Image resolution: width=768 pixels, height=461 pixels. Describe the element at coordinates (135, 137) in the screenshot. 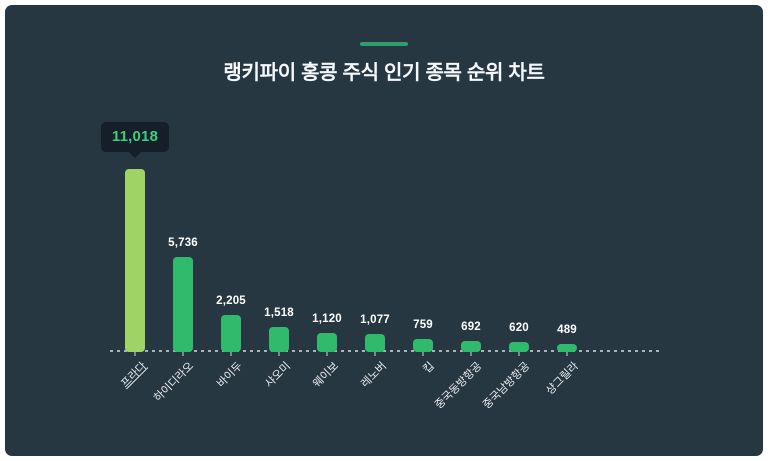

I see `value-tooltip: 11,018` at that location.